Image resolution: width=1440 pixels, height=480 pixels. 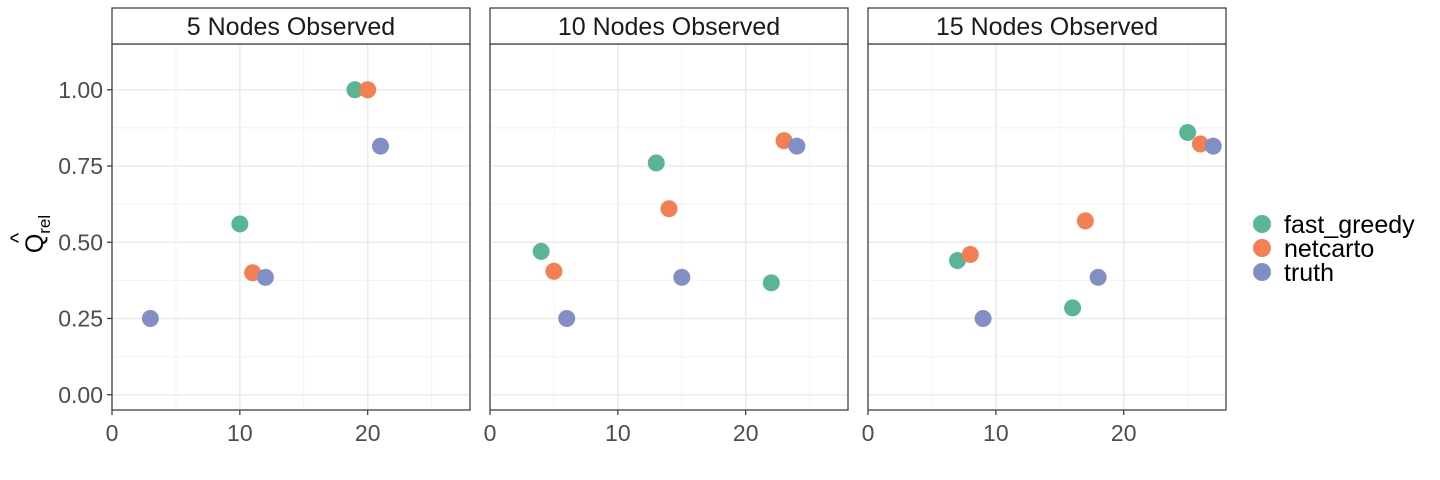 I want to click on panel-title: 10 Nodes Observed, so click(x=669, y=27).